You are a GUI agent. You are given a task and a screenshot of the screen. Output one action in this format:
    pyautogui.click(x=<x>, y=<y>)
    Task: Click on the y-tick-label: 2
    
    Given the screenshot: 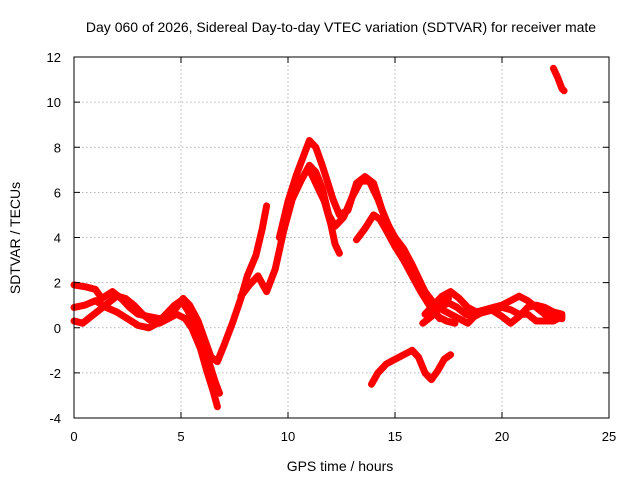 What is the action you would take?
    pyautogui.click(x=57, y=283)
    